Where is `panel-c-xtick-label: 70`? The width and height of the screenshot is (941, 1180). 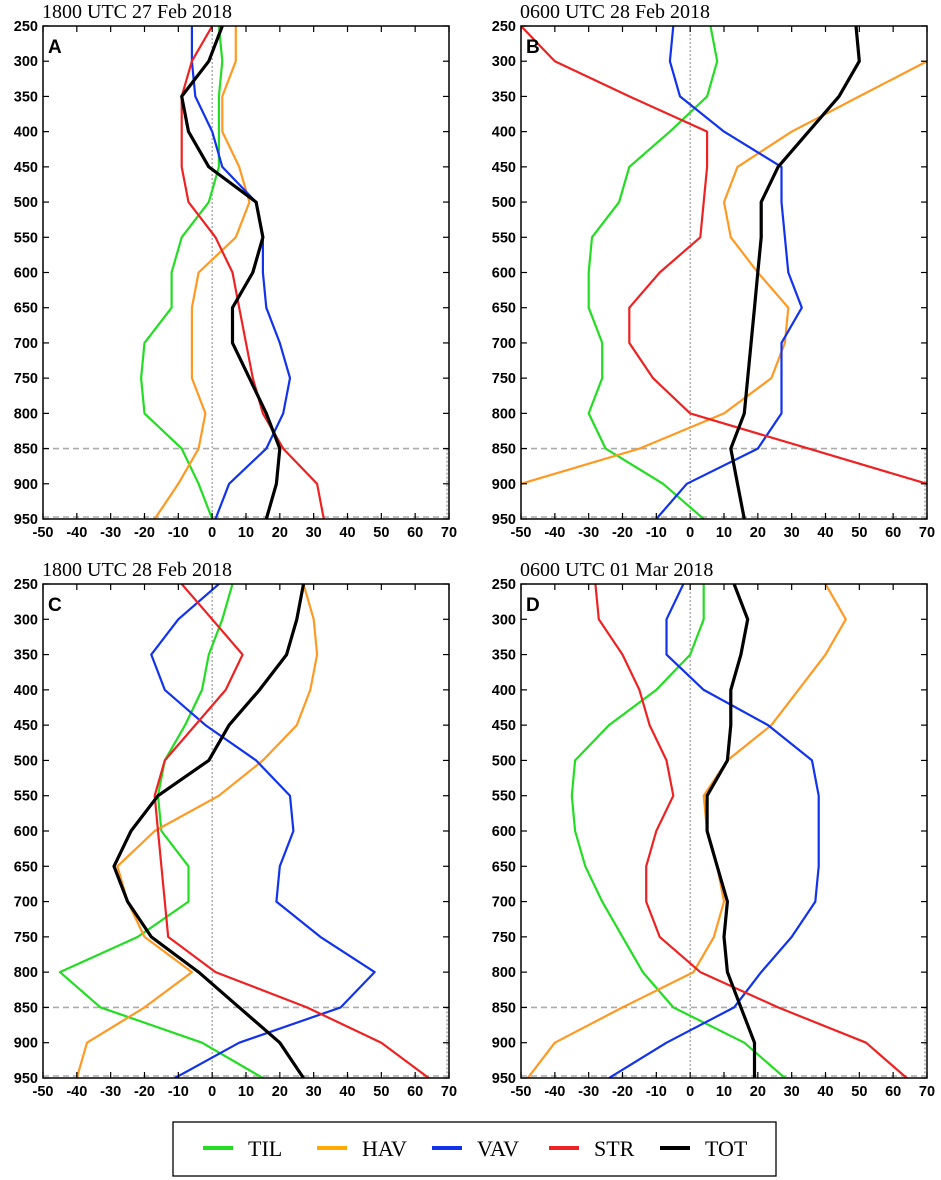 panel-c-xtick-label: 70 is located at coordinates (449, 1092).